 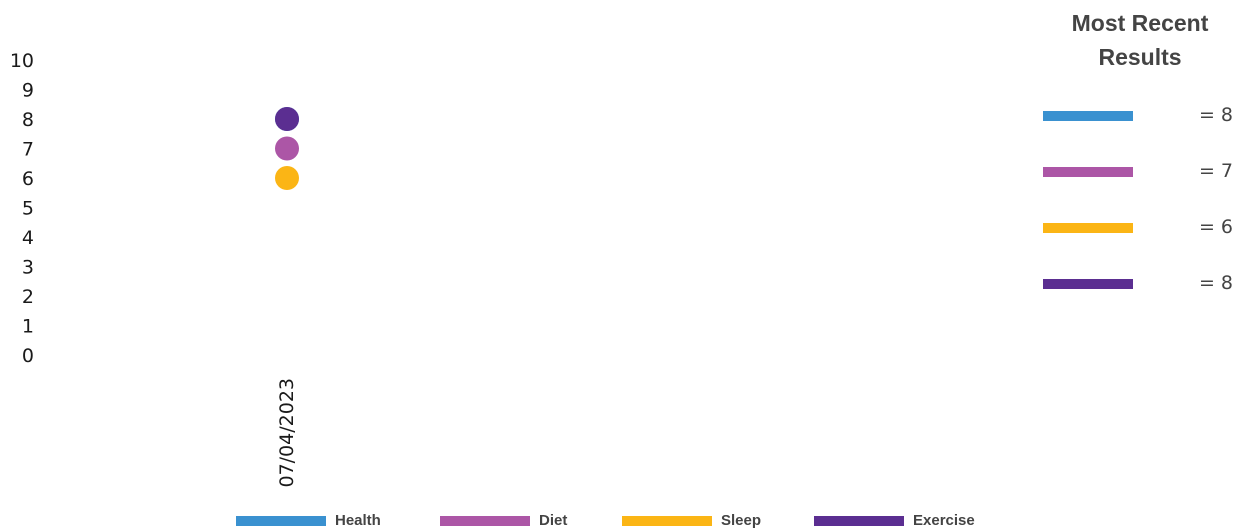 I want to click on y-tick-label: 0, so click(x=28, y=356).